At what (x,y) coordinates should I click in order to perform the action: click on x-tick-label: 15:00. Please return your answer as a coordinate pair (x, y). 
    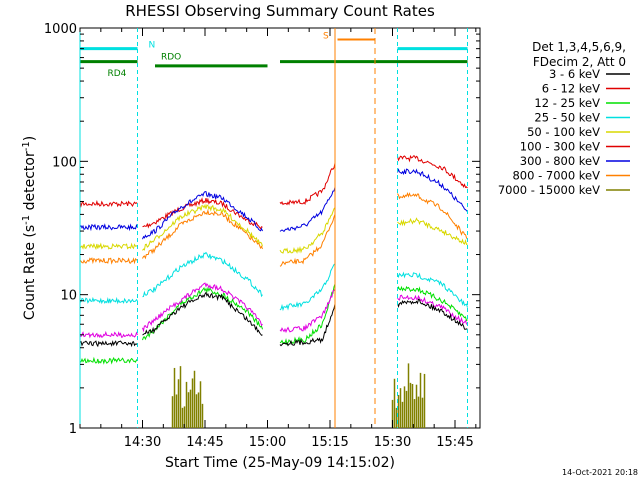
    Looking at the image, I should click on (267, 442).